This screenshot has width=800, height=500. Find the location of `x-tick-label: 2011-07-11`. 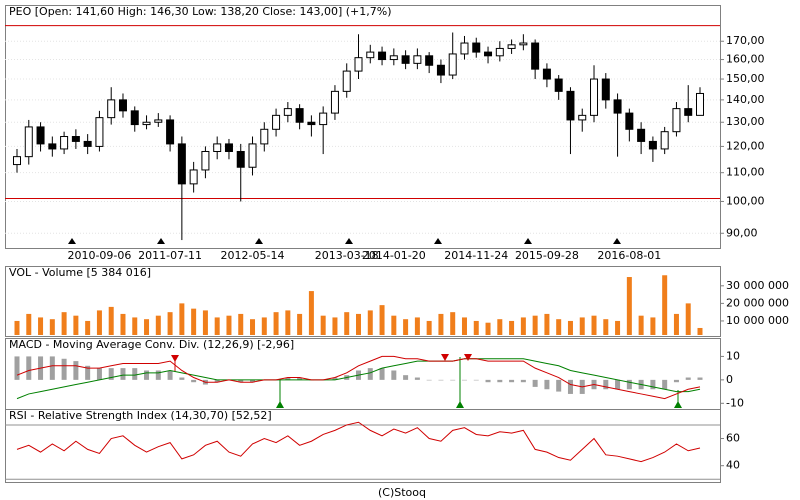

x-tick-label: 2011-07-11 is located at coordinates (170, 255).